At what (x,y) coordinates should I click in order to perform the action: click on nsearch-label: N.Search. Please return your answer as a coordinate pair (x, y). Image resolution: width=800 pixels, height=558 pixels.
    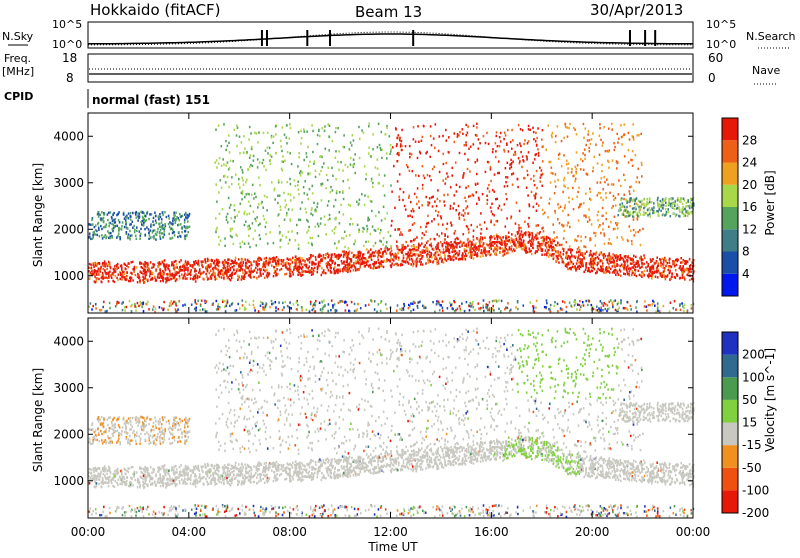
    Looking at the image, I should click on (771, 36).